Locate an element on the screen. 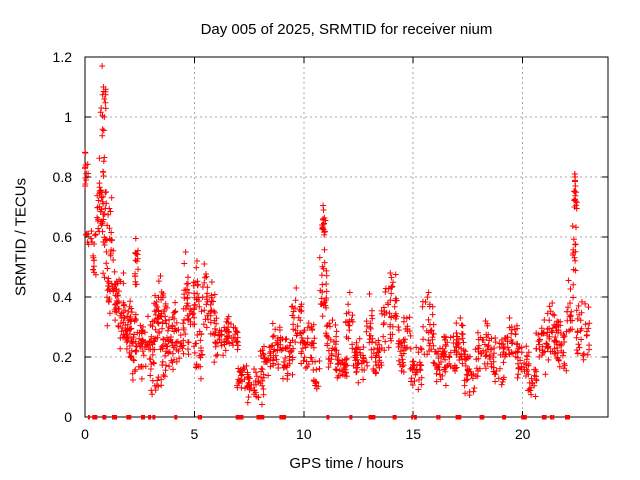 The image size is (640, 480). y-tick-label: 0.8 is located at coordinates (62, 177).